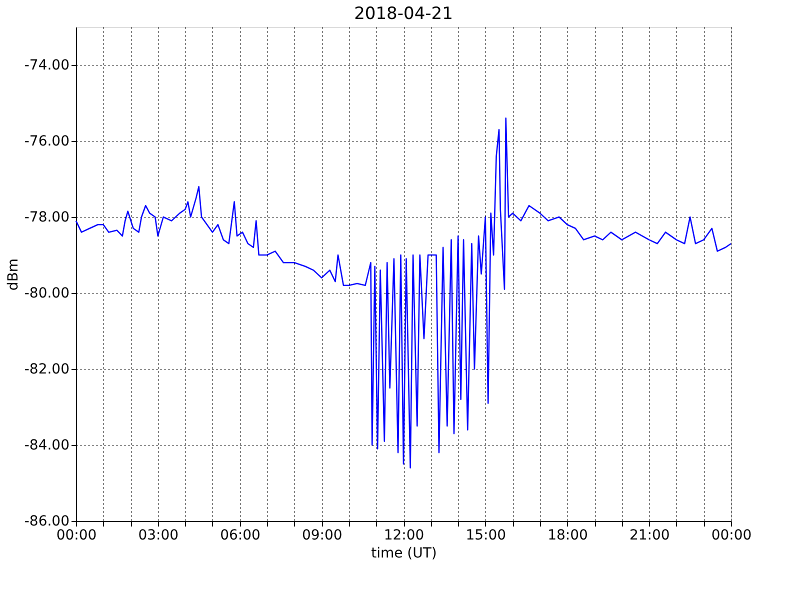 The height and width of the screenshot is (600, 800). I want to click on x-tick-label: 21:00, so click(649, 536).